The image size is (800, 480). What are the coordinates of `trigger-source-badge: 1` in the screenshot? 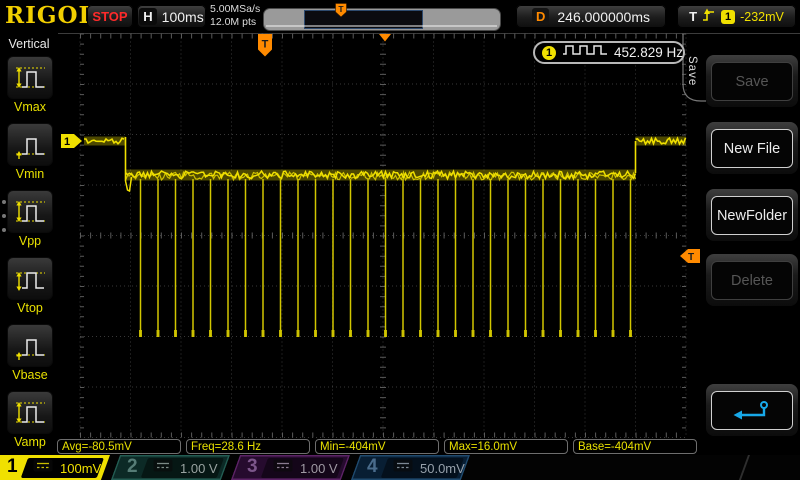 It's located at (728, 16).